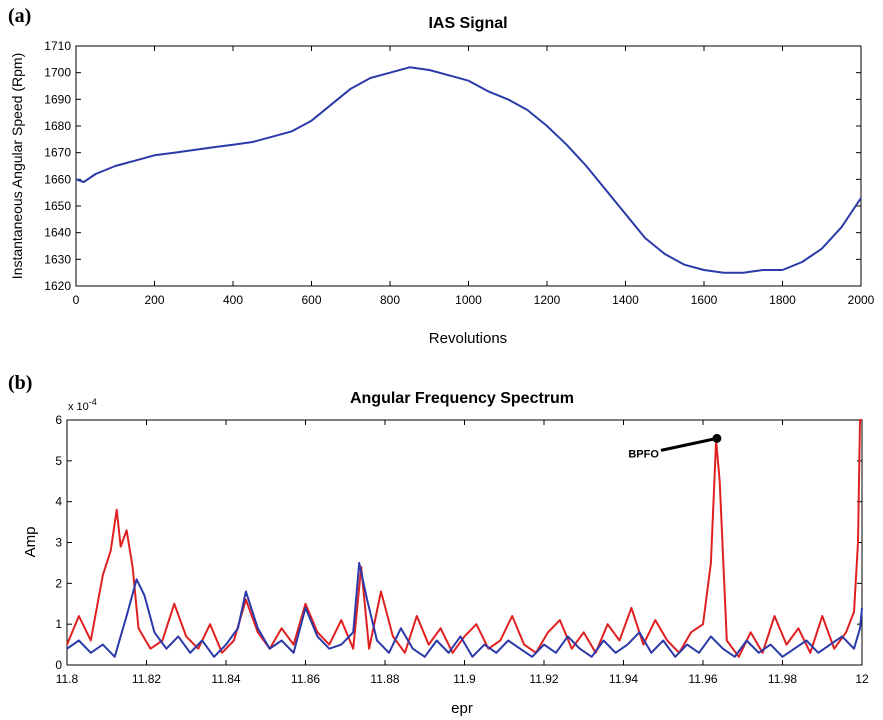 This screenshot has height=720, width=883. Describe the element at coordinates (57, 73) in the screenshot. I see `y-tick-label: 1700` at that location.